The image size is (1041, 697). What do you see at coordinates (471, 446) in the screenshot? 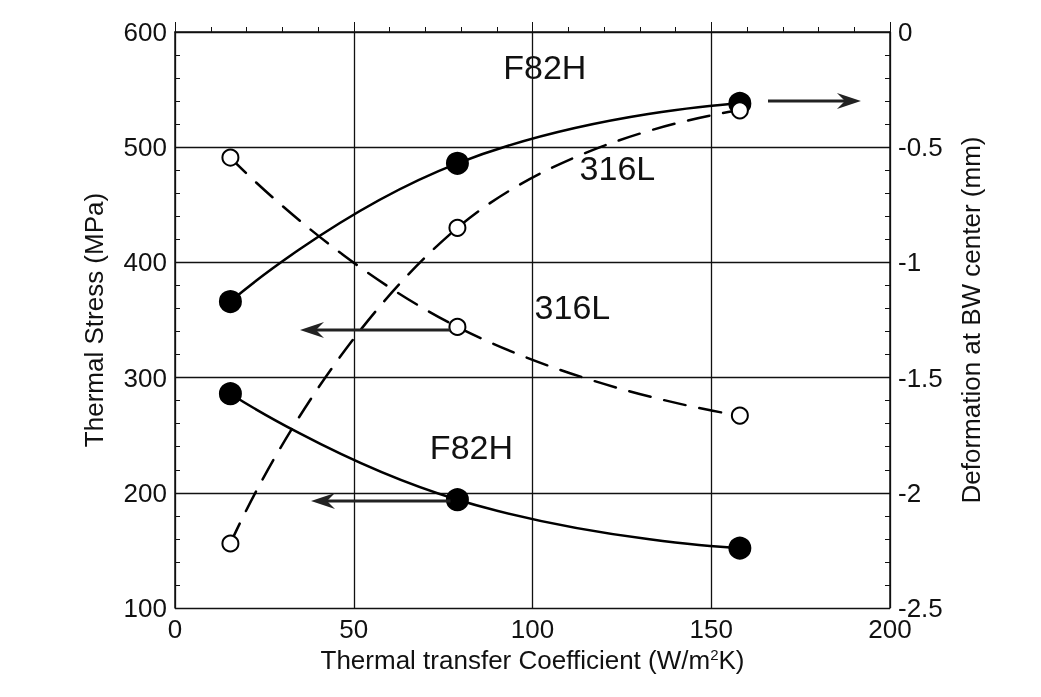
I see `series-label: F82H` at bounding box center [471, 446].